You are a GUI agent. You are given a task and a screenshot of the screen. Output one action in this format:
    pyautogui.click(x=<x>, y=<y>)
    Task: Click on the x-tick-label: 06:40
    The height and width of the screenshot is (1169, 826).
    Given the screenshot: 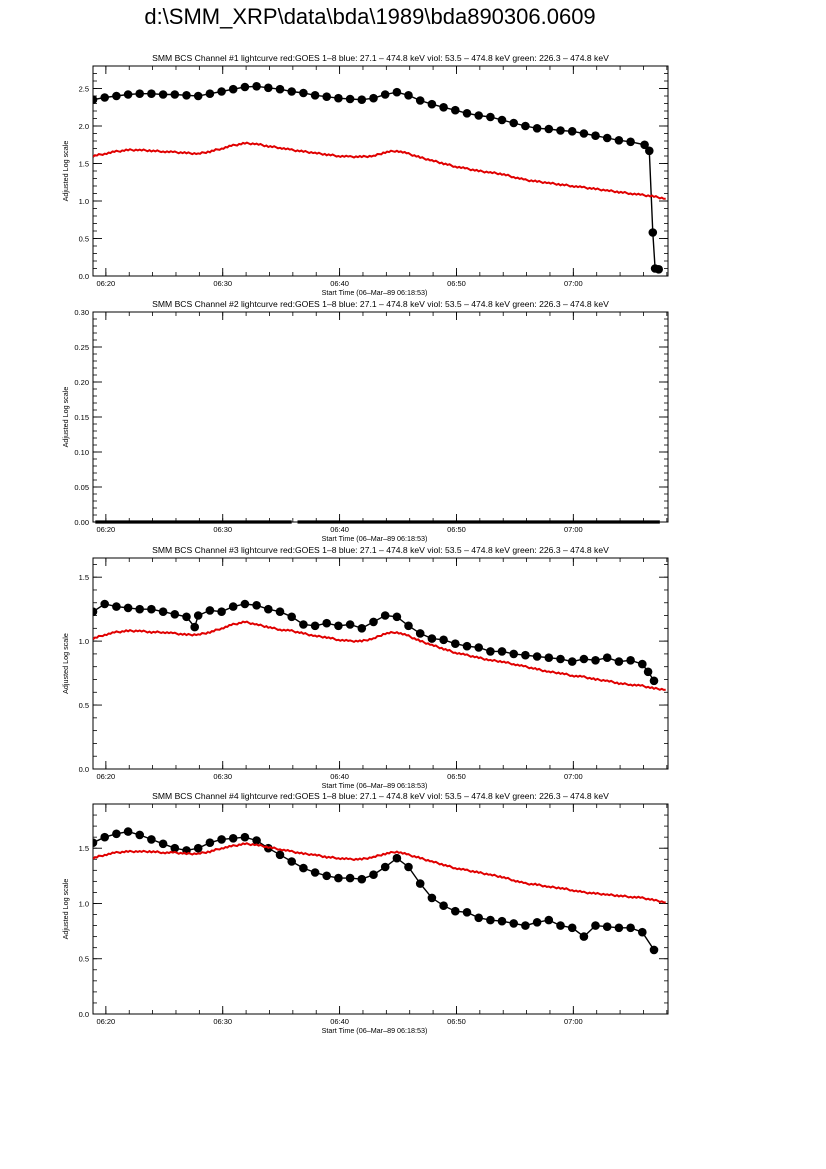 What is the action you would take?
    pyautogui.click(x=339, y=529)
    